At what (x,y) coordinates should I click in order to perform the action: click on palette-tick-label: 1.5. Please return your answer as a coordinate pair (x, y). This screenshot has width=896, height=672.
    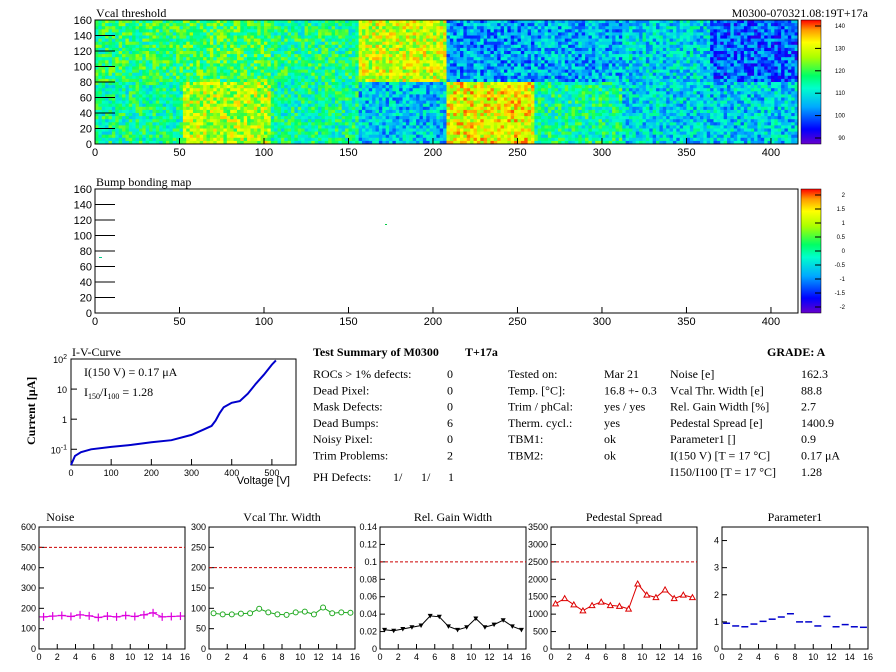
    Looking at the image, I should click on (841, 210).